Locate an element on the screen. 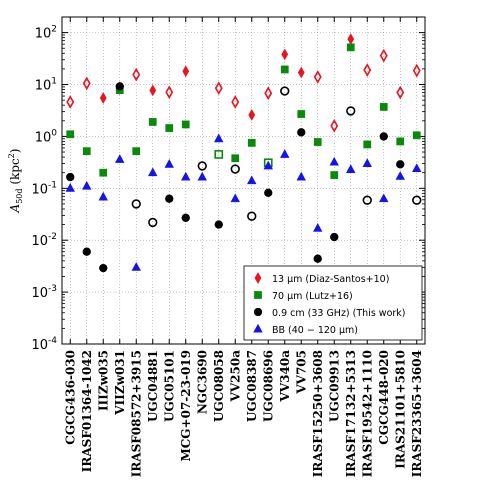 This screenshot has width=485, height=490. x-tick-label: VIIZw031 is located at coordinates (120, 383).